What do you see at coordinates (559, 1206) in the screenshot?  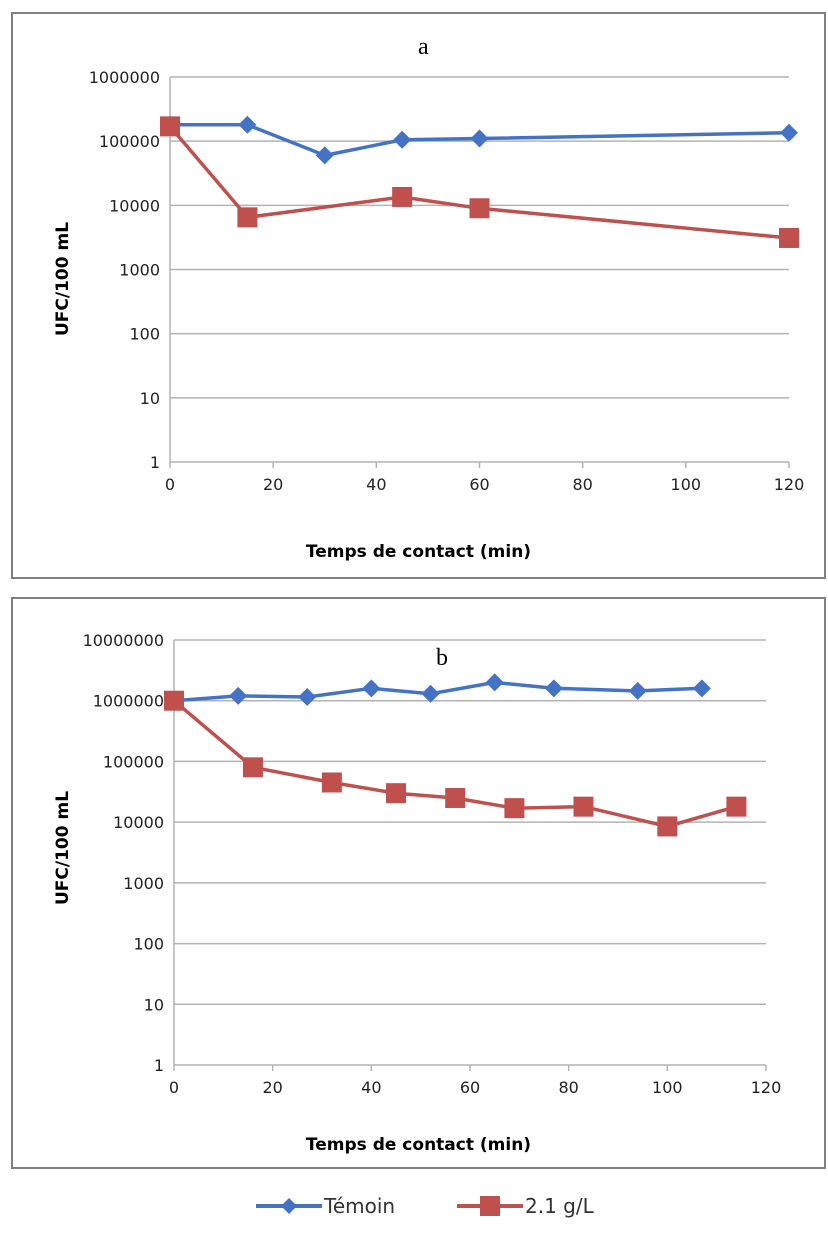 I see `legend-label-2-1-g-l: 2.1 g/L` at bounding box center [559, 1206].